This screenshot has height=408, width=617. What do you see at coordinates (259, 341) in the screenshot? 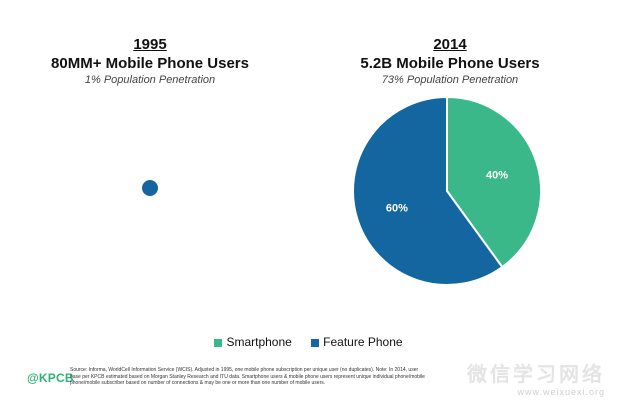
I see `legend-label-smartphone: Smartphone` at bounding box center [259, 341].